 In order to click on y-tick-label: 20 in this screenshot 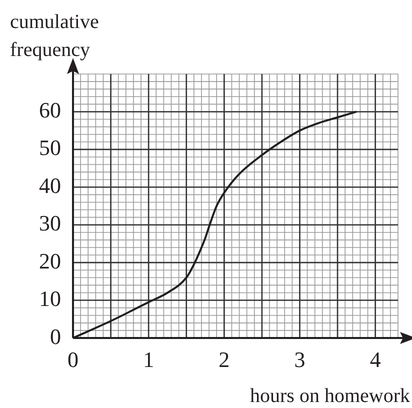, I will do `click(50, 261)`.